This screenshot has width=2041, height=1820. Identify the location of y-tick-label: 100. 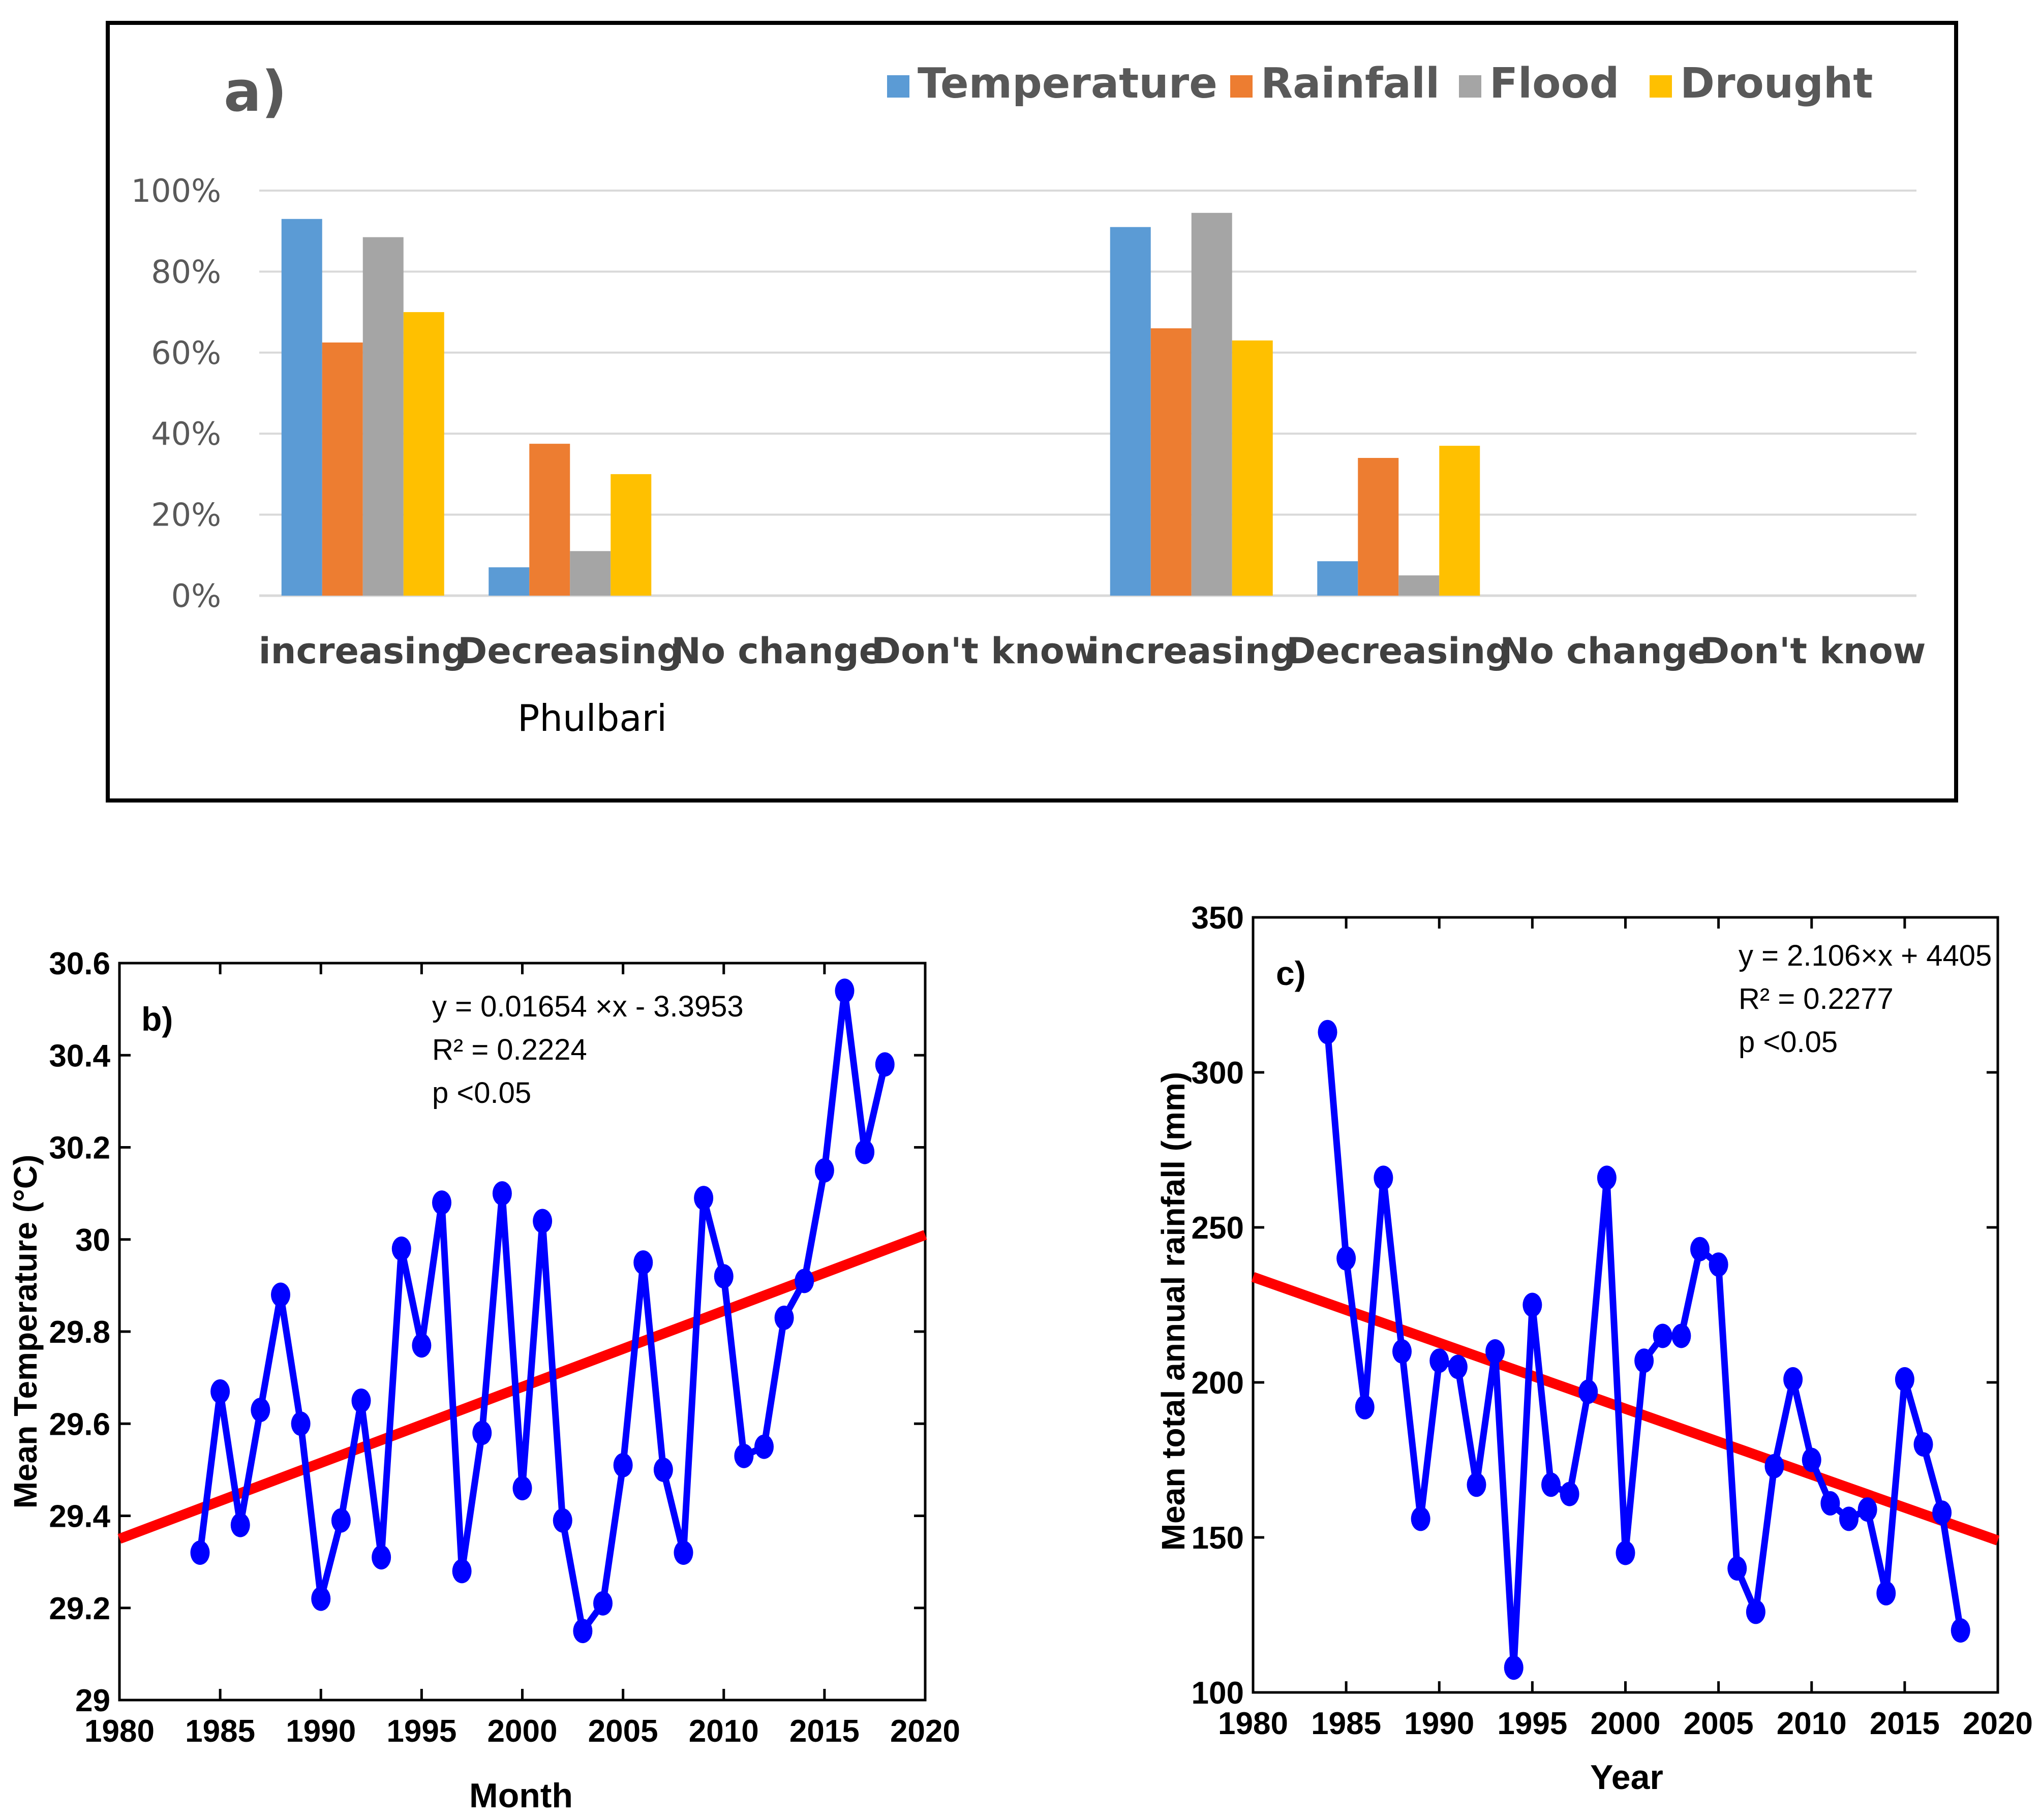
(1218, 1693).